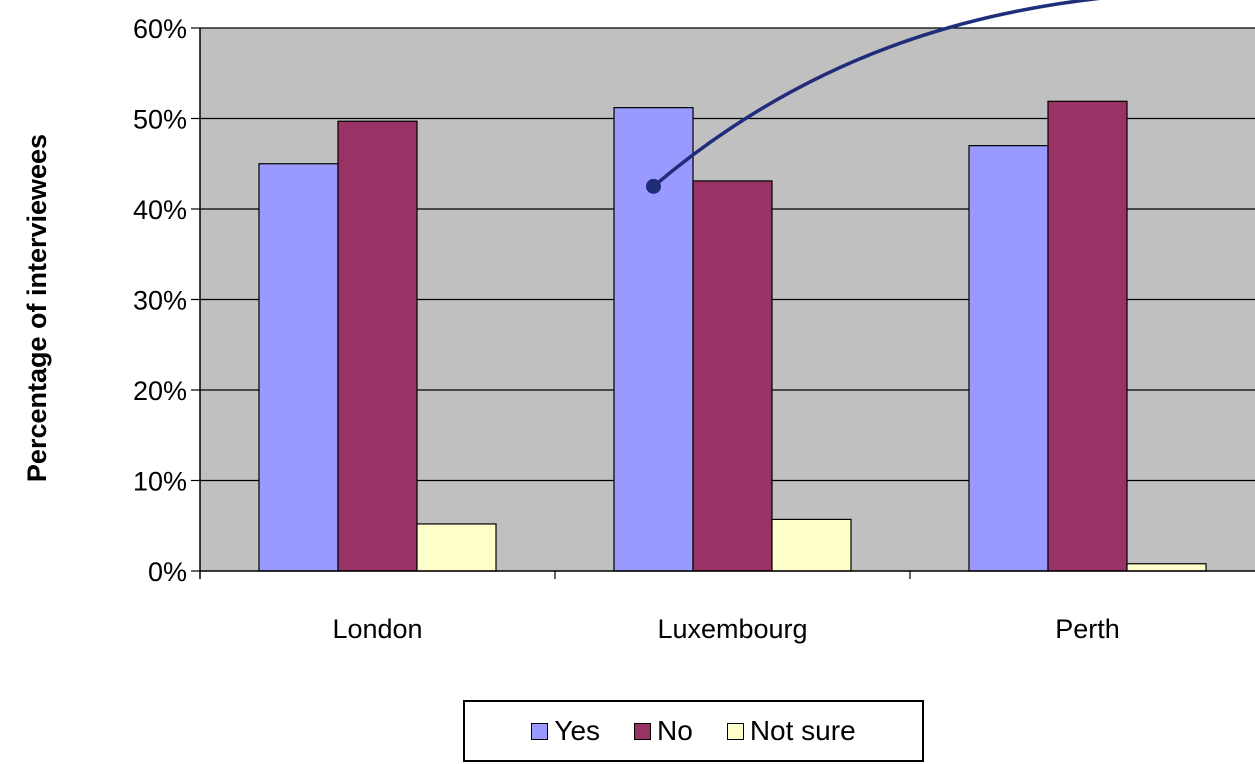  I want to click on legend-item-yes: Yes, so click(565, 731).